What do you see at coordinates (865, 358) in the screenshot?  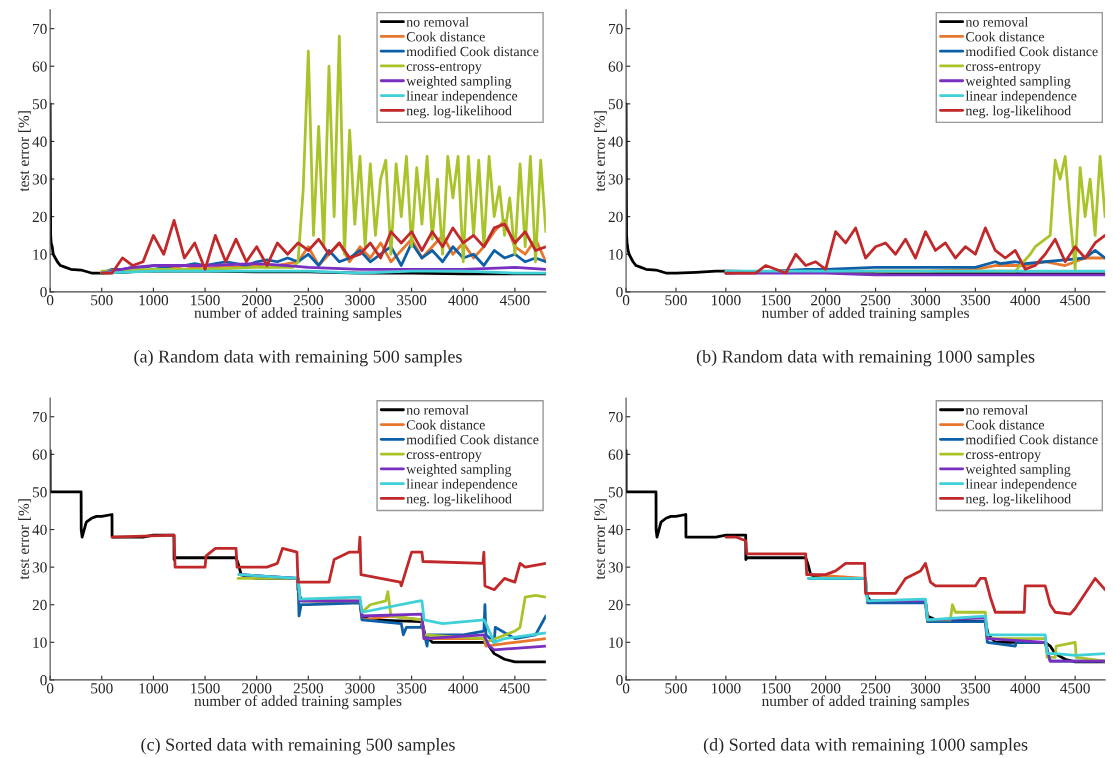 I see `text: (b) Random data with remaining 1000 samples` at bounding box center [865, 358].